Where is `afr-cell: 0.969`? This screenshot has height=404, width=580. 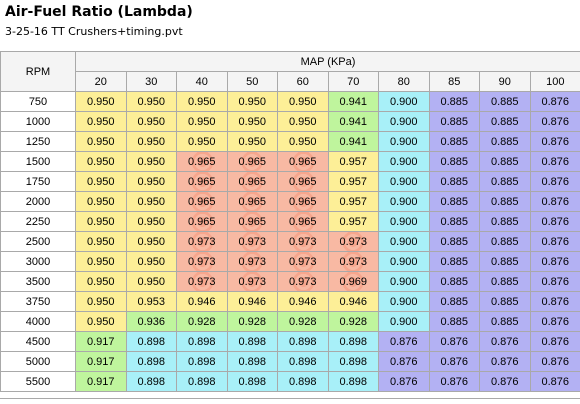 afr-cell: 0.969 is located at coordinates (353, 281).